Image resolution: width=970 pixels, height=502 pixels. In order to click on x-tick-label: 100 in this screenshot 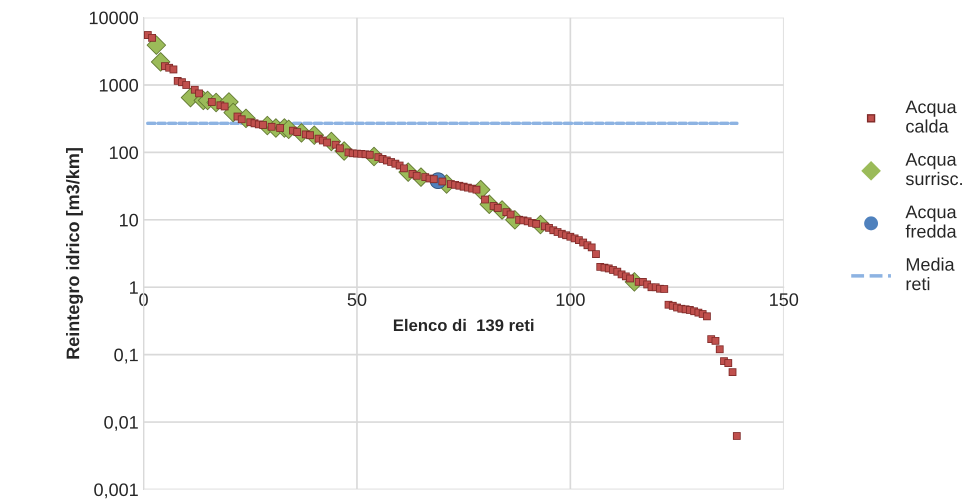, I will do `click(570, 299)`.